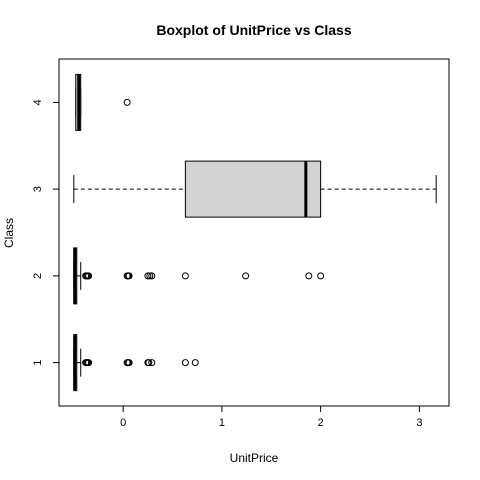  What do you see at coordinates (38, 276) in the screenshot?
I see `y-tick-label: 2` at bounding box center [38, 276].